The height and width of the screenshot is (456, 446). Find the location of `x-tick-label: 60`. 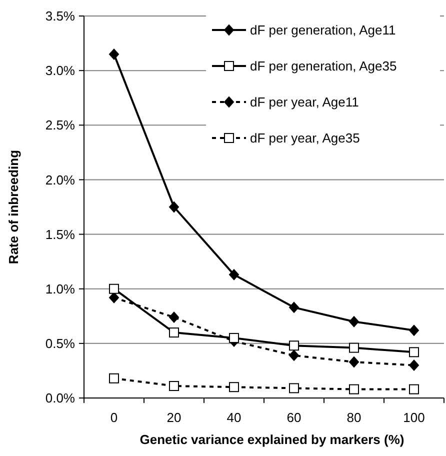

x-tick-label: 60 is located at coordinates (294, 417).